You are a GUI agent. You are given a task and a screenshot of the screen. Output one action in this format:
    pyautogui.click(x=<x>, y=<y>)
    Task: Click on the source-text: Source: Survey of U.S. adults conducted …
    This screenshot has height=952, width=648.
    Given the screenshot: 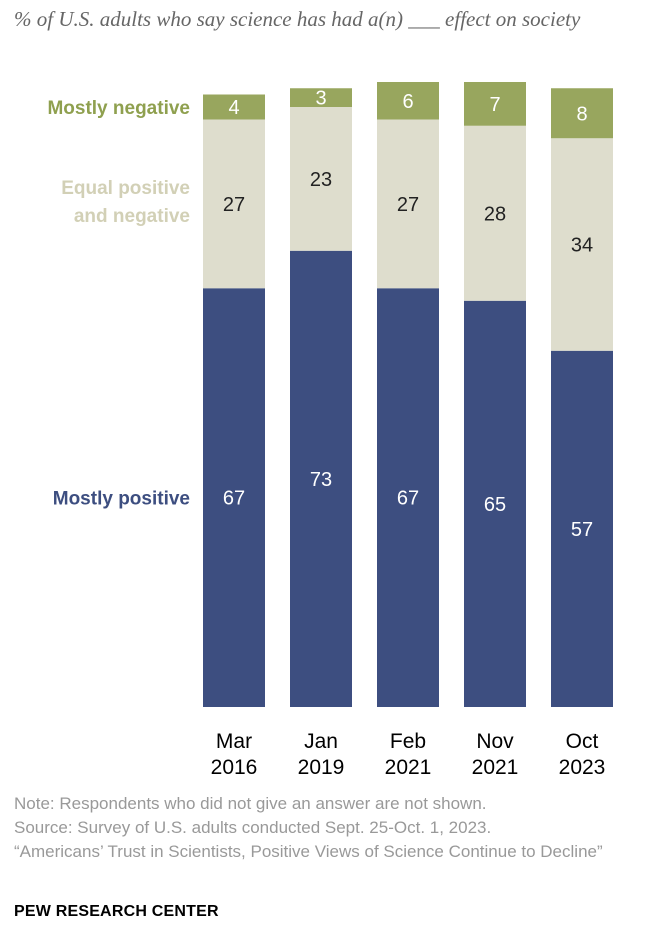 What is the action you would take?
    pyautogui.click(x=253, y=827)
    